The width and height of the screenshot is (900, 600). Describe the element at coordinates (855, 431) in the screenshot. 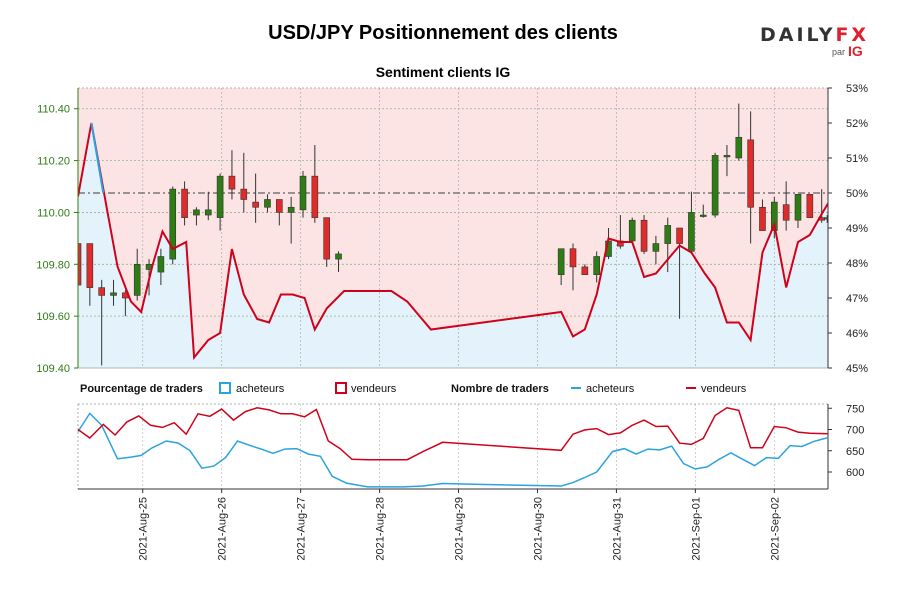

I see `sub-right-axis-tick-label: 700` at that location.